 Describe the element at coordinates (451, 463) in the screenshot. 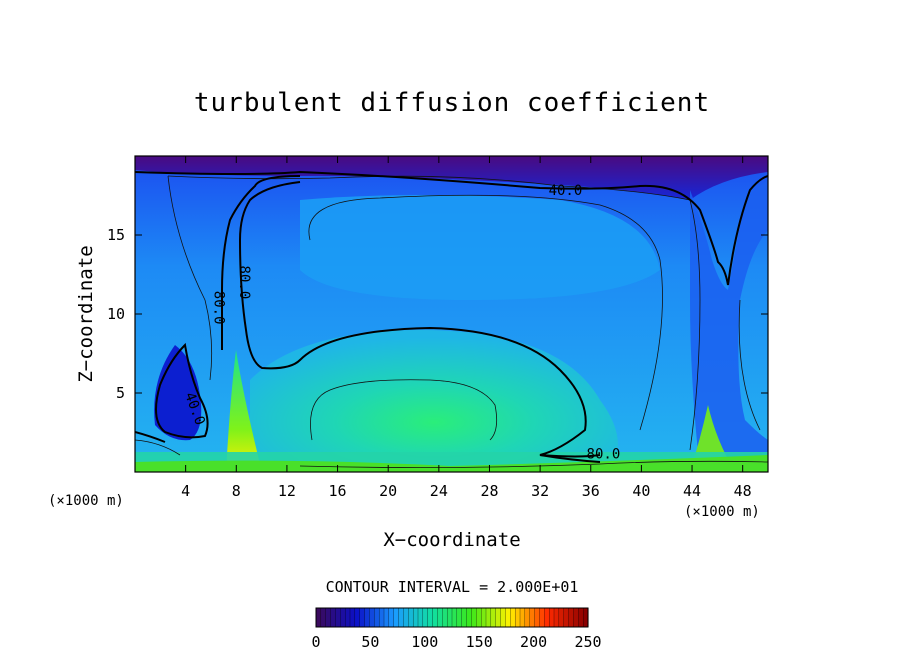

I see `ground-green` at that location.